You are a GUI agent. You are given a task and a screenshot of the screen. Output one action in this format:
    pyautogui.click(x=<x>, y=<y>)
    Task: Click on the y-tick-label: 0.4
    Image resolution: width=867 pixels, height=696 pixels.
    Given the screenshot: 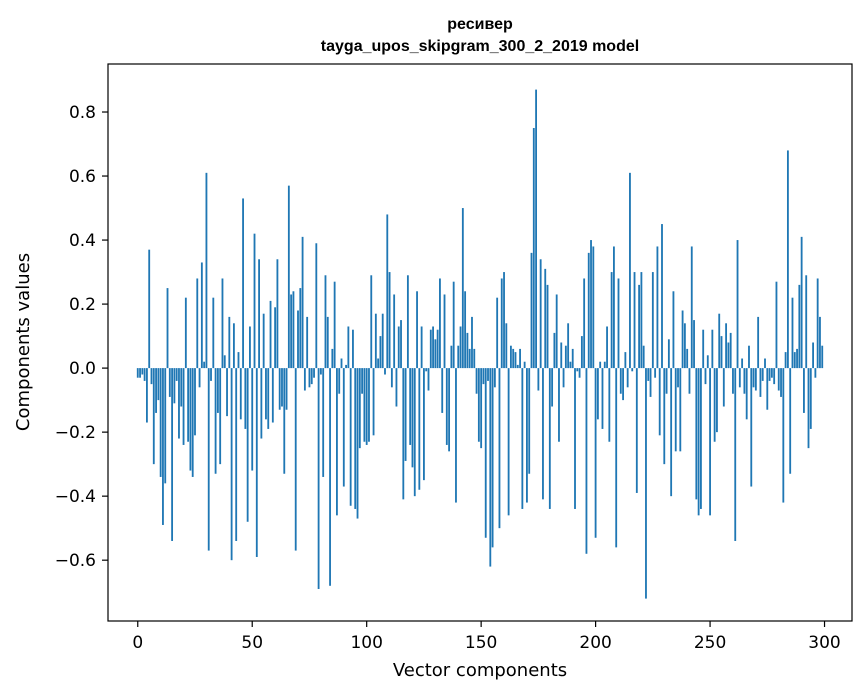 What is the action you would take?
    pyautogui.click(x=82, y=241)
    